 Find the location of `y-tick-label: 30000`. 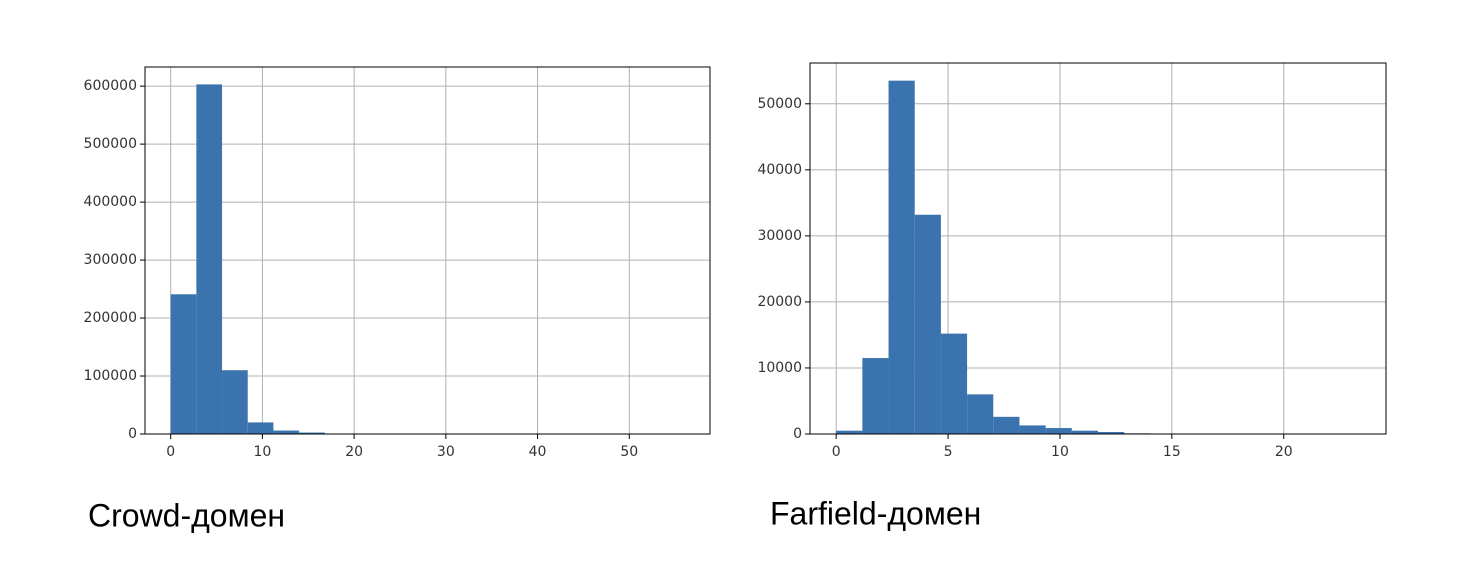

y-tick-label: 30000 is located at coordinates (779, 236).